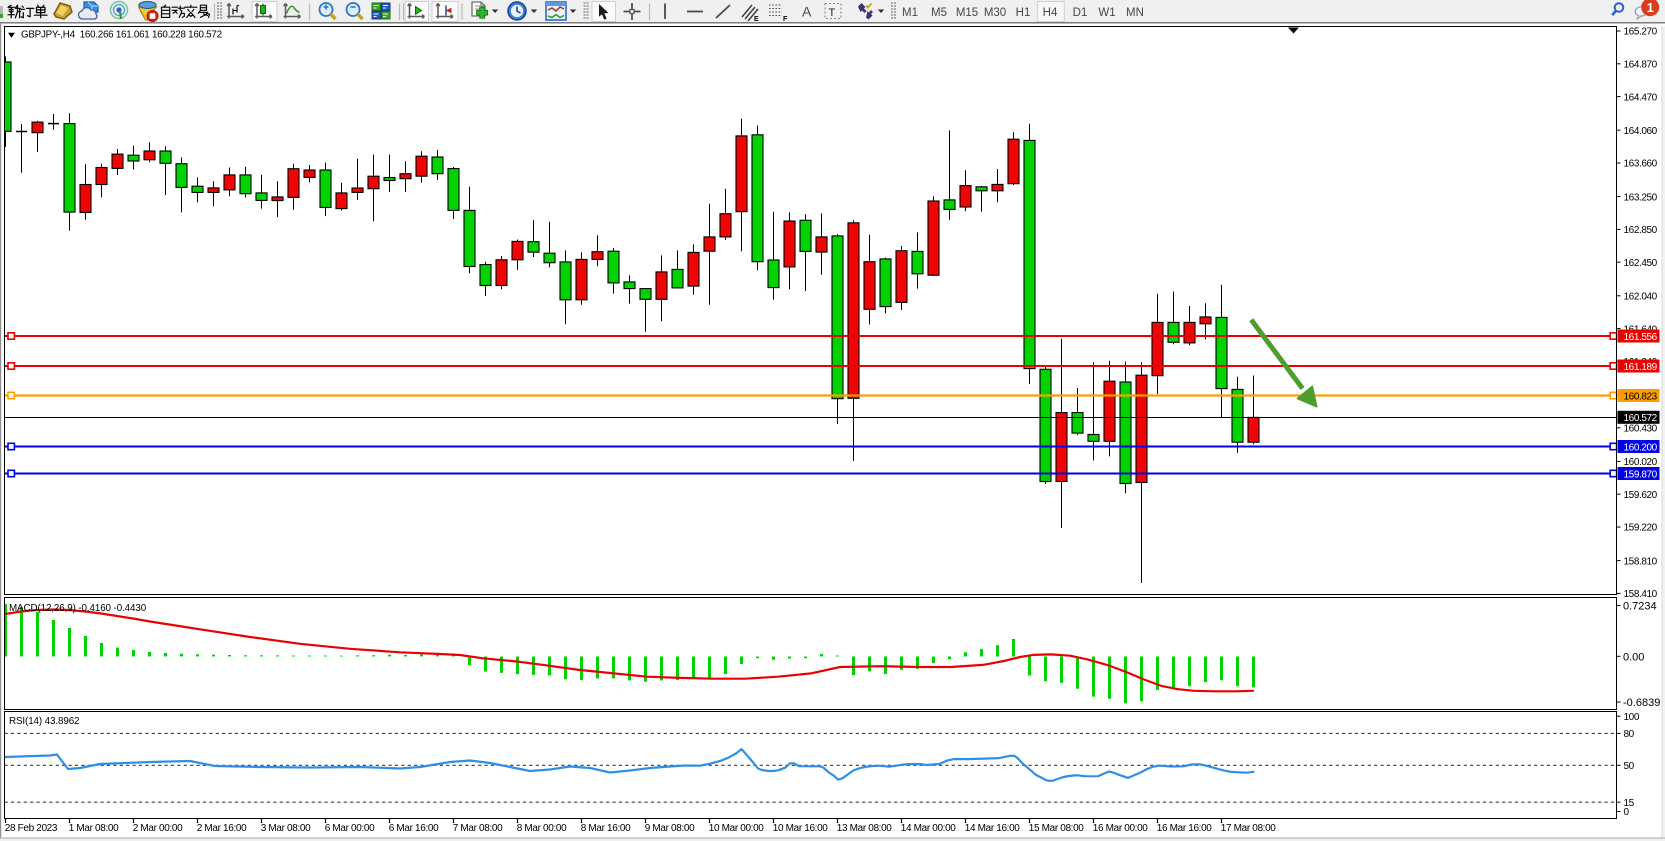  Describe the element at coordinates (832, 13) in the screenshot. I see `svg-text: T` at that location.